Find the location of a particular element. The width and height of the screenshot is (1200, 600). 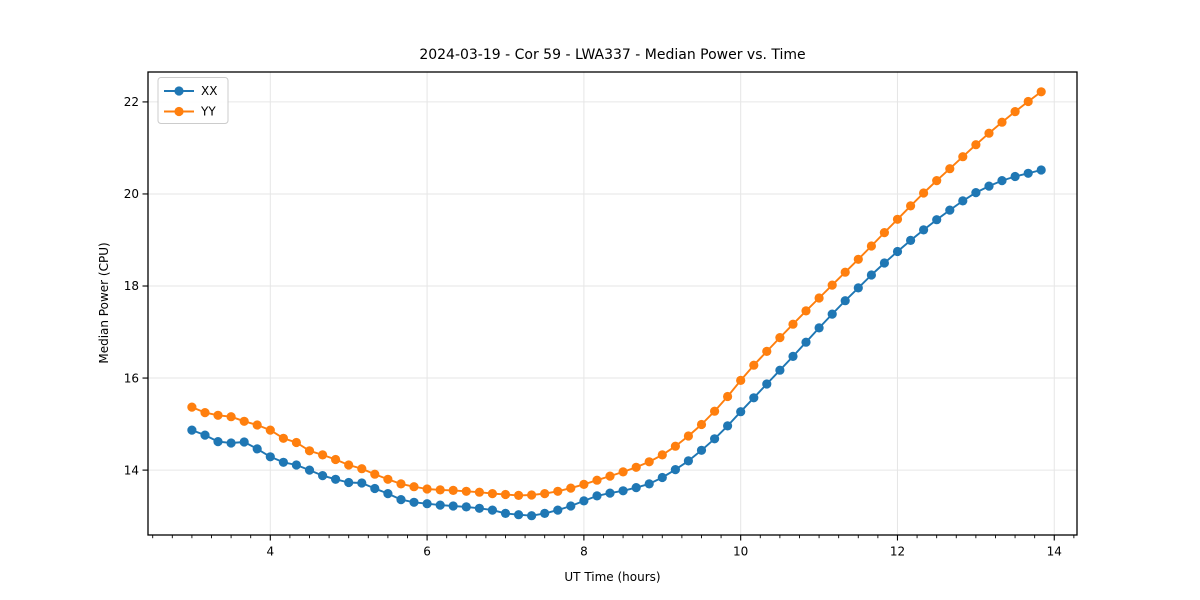

y-tick-label: 20 is located at coordinates (131, 194).